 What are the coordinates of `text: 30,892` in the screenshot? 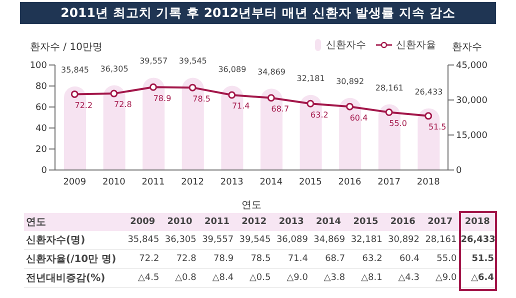 It's located at (404, 240).